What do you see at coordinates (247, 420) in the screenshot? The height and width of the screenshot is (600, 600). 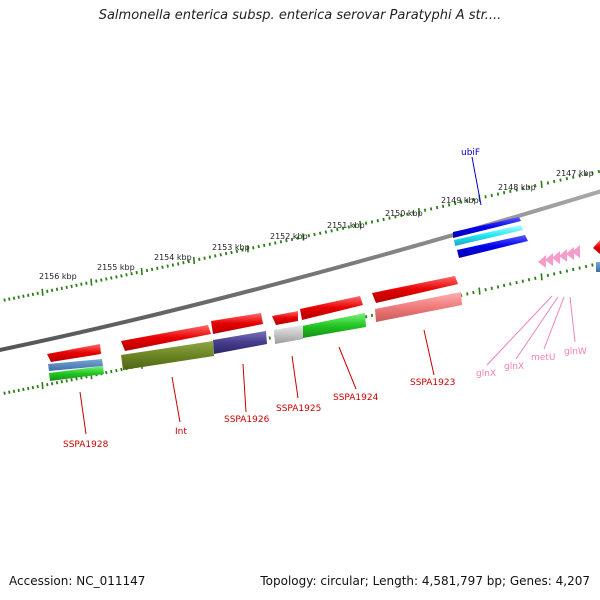 I see `gene-label-SSPA1926: SSPA1926` at bounding box center [247, 420].